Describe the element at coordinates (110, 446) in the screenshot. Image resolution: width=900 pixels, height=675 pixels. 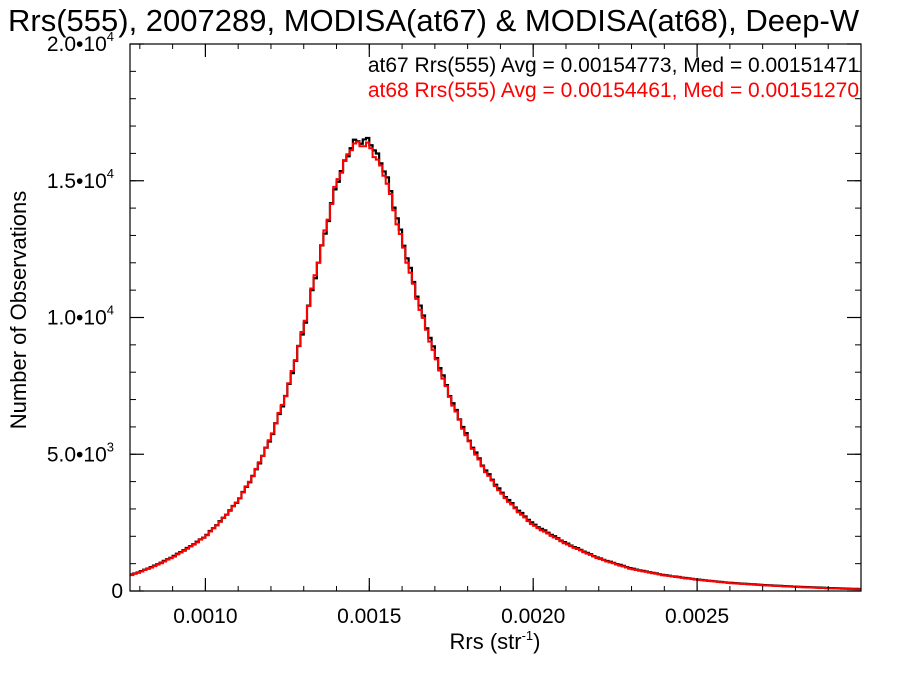
I see `y-tick-exponent: 3` at that location.